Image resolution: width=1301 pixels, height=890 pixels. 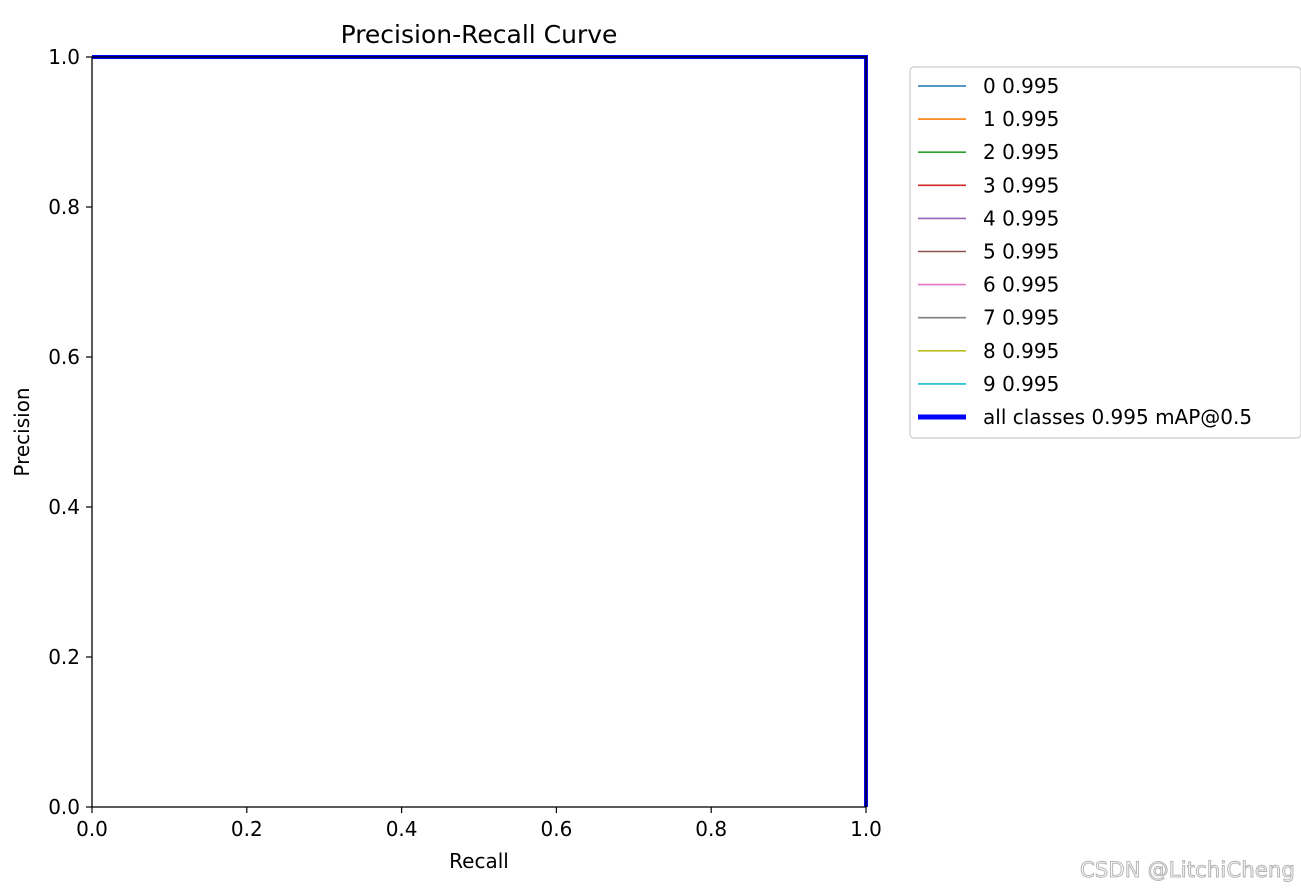 What do you see at coordinates (402, 829) in the screenshot?
I see `x-tick-label: 0.4` at bounding box center [402, 829].